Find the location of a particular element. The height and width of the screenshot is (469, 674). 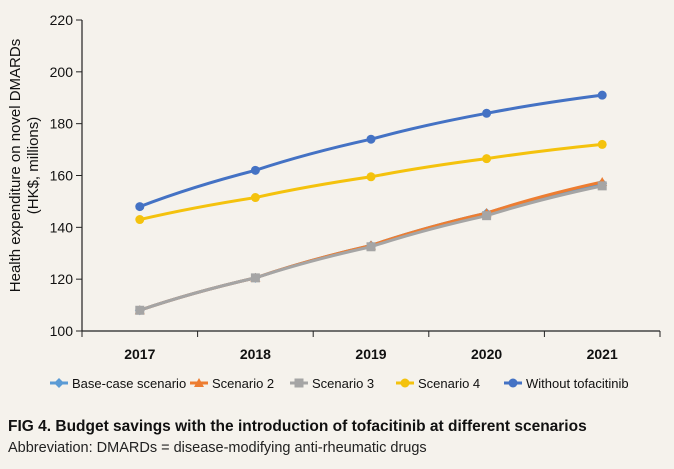

legend-item: Scenario 3 is located at coordinates (332, 383).